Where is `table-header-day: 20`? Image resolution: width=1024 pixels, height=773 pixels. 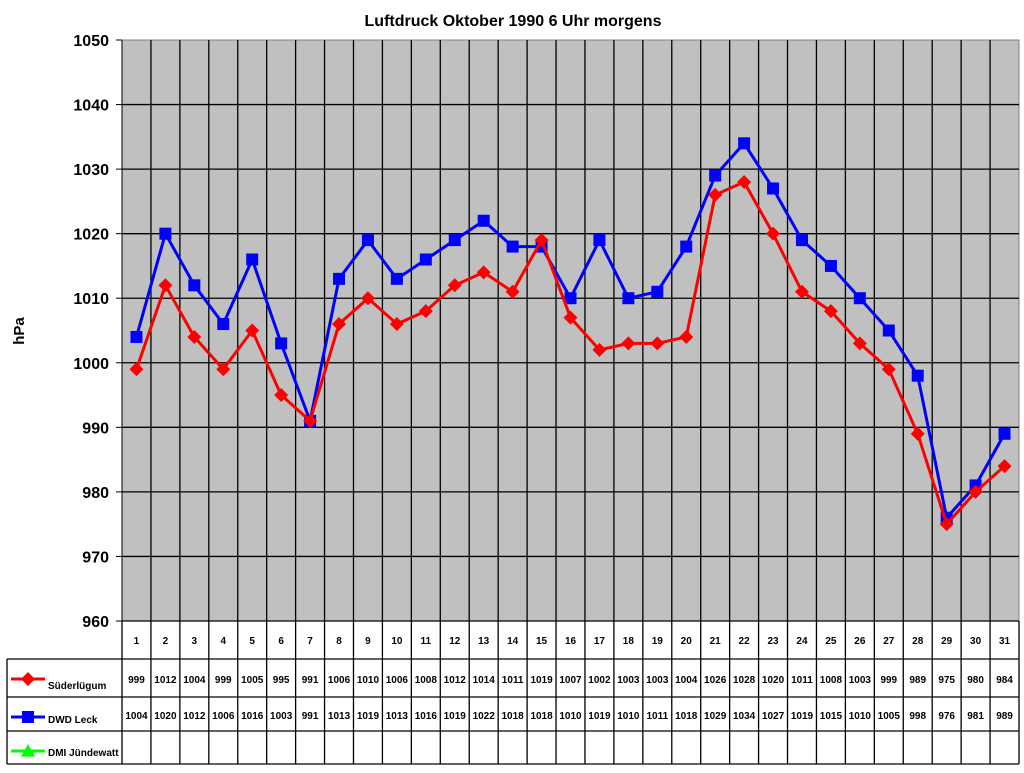
table-header-day: 20 is located at coordinates (687, 641).